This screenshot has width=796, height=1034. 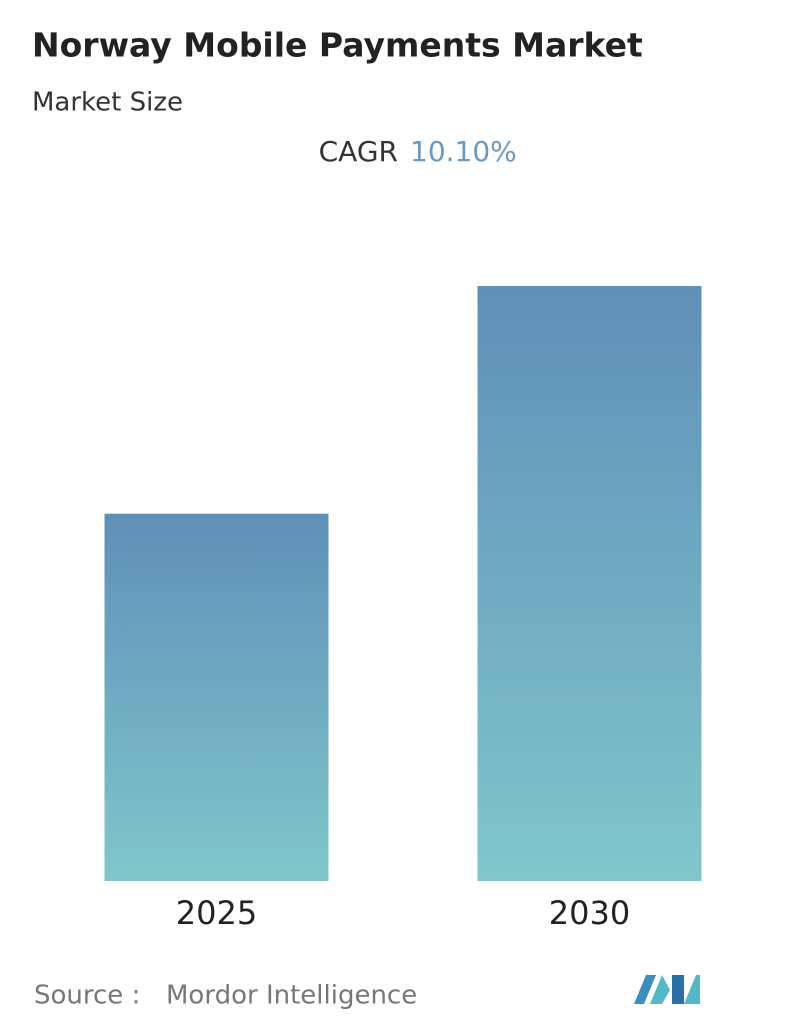 What do you see at coordinates (107, 103) in the screenshot?
I see `chart-subtitle: Market Size` at bounding box center [107, 103].